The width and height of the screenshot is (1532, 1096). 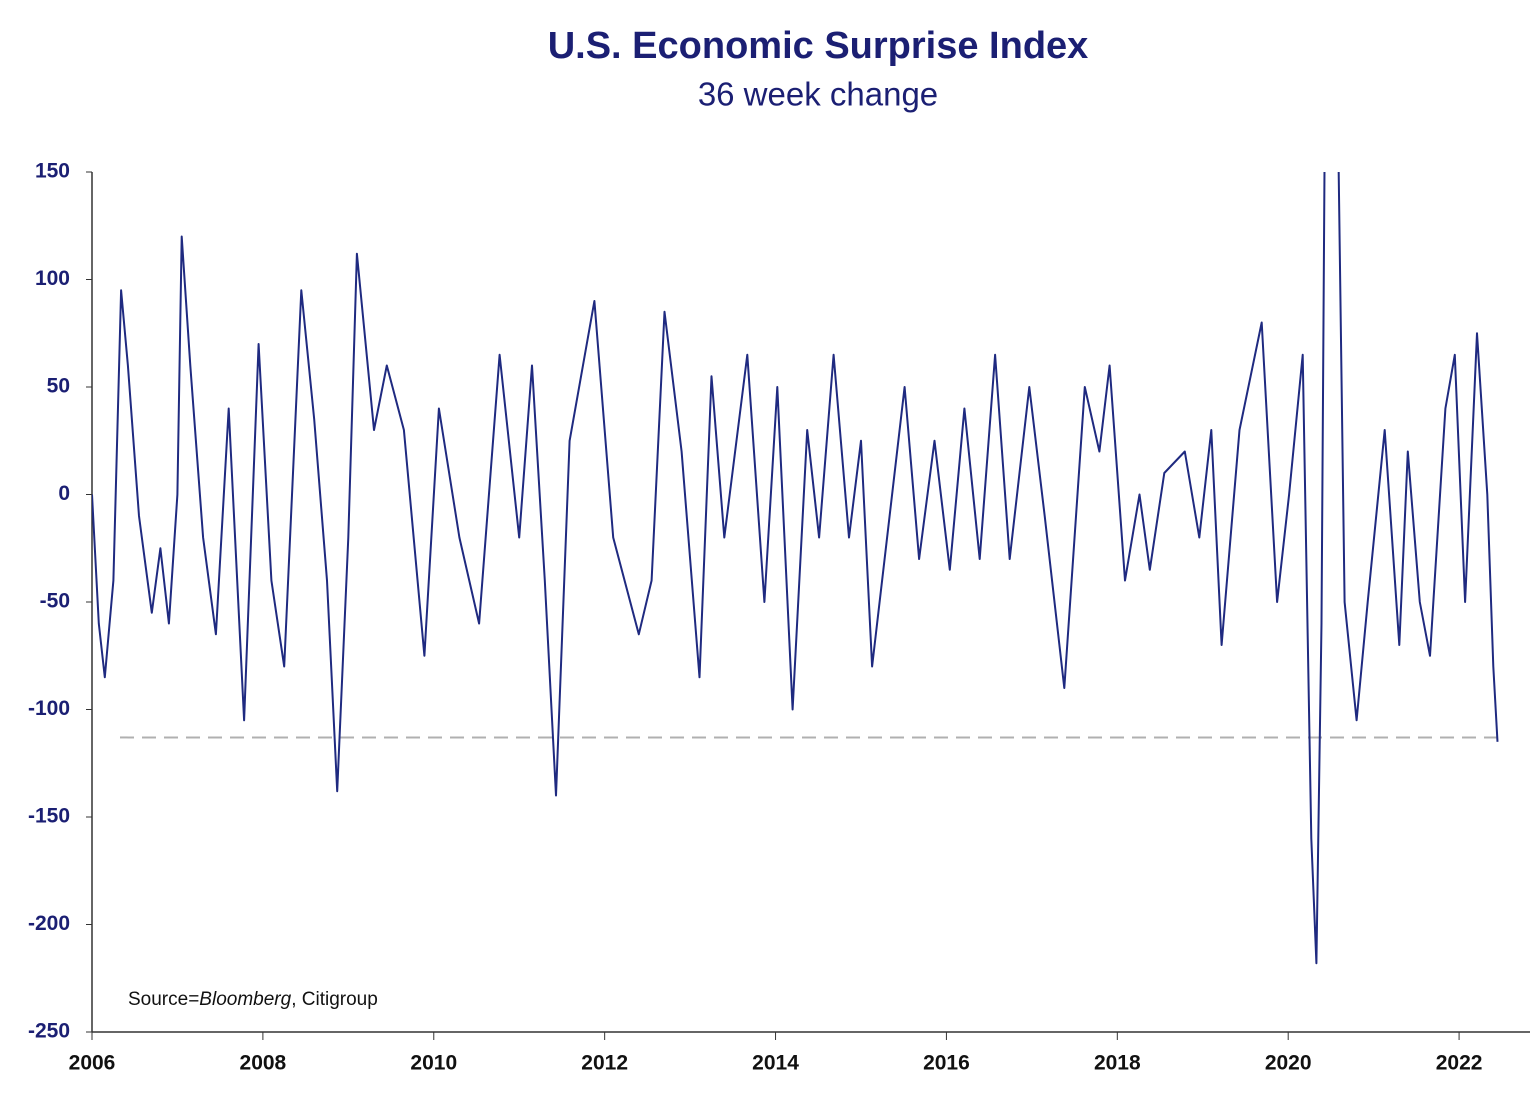 What do you see at coordinates (775, 1063) in the screenshot?
I see `x-tick-label: 2014` at bounding box center [775, 1063].